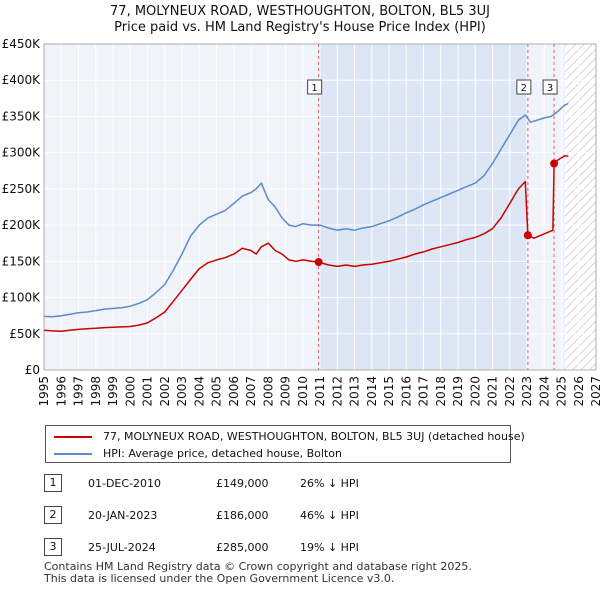 The width and height of the screenshot is (600, 590). What do you see at coordinates (53, 515) in the screenshot?
I see `sale-badge: 2` at bounding box center [53, 515].